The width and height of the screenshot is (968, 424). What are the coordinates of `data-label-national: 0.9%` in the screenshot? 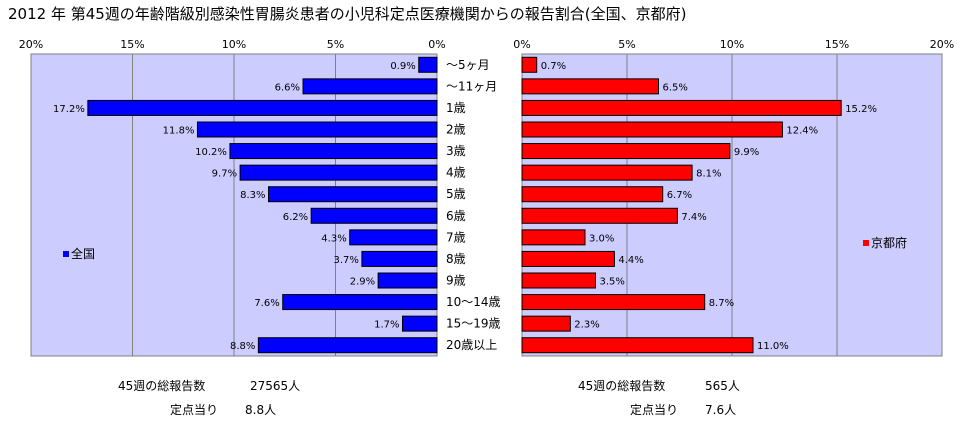 It's located at (402, 66).